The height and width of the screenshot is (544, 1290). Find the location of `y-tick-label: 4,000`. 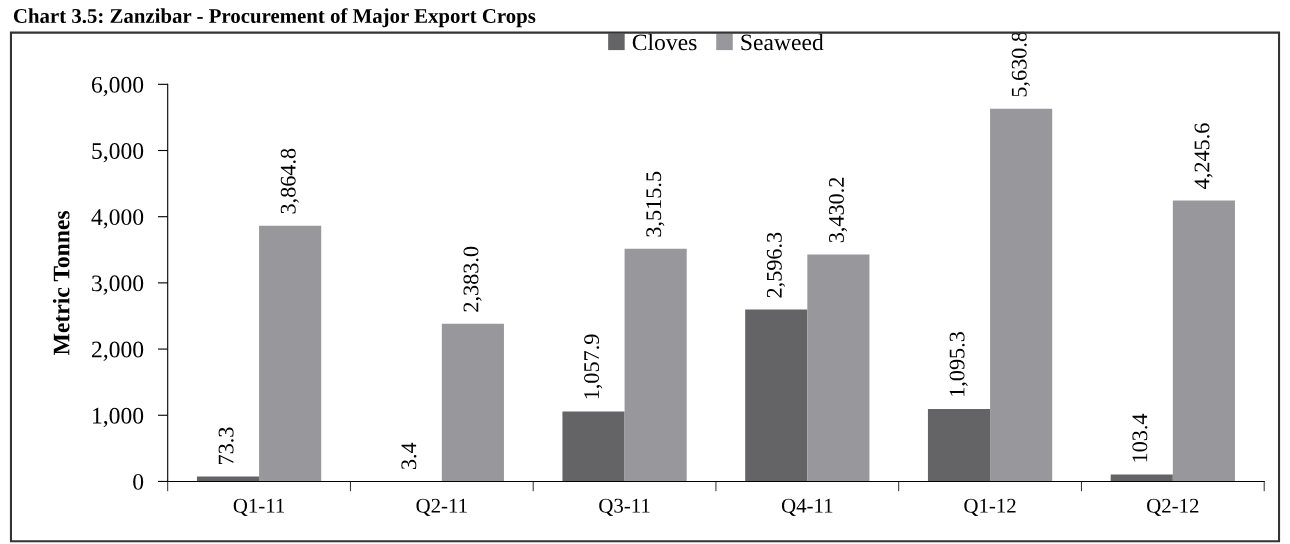

y-tick-label: 4,000 is located at coordinates (117, 219).